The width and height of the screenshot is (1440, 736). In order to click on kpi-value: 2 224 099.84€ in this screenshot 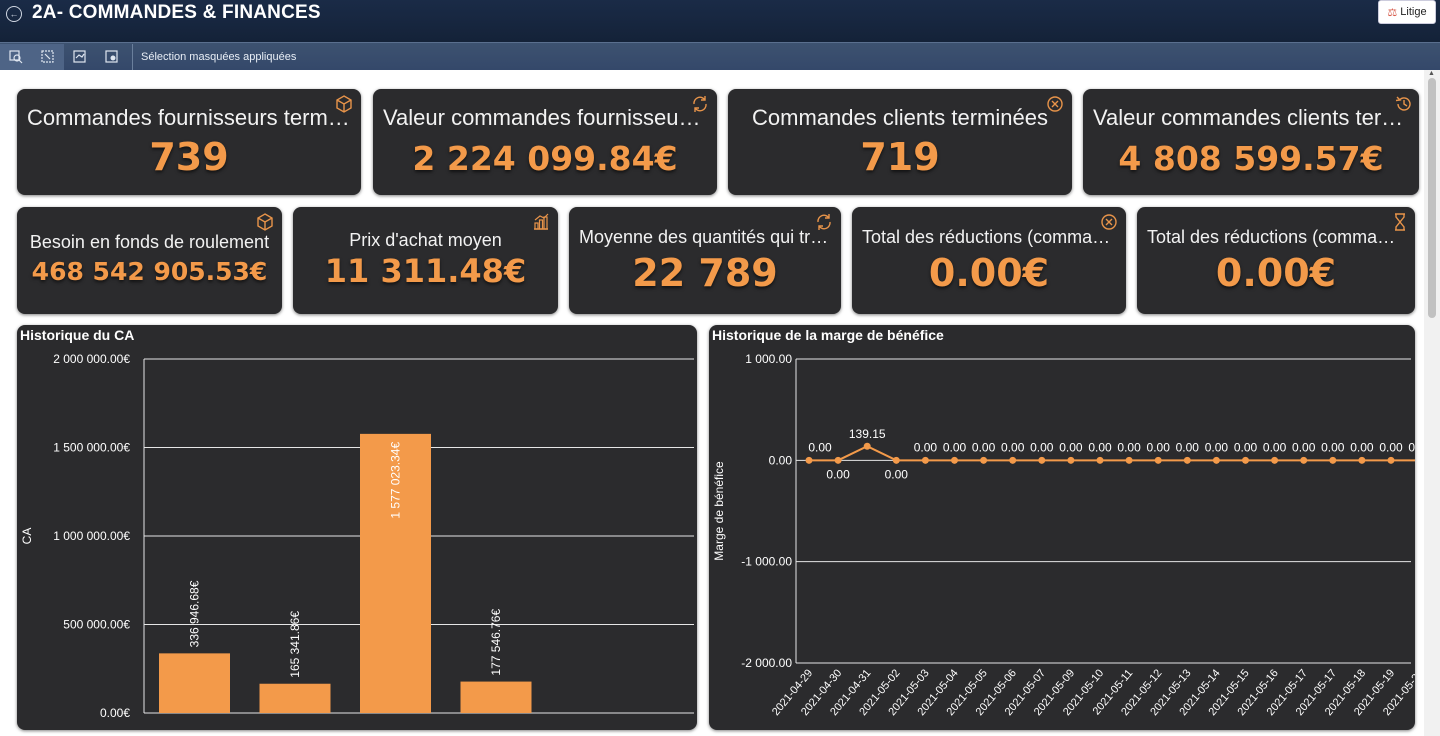, I will do `click(545, 158)`.